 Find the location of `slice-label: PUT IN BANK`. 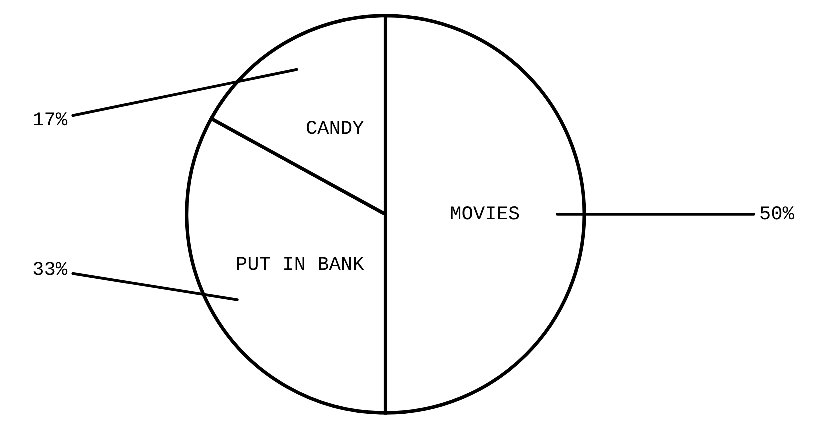

slice-label: PUT IN BANK is located at coordinates (300, 263).